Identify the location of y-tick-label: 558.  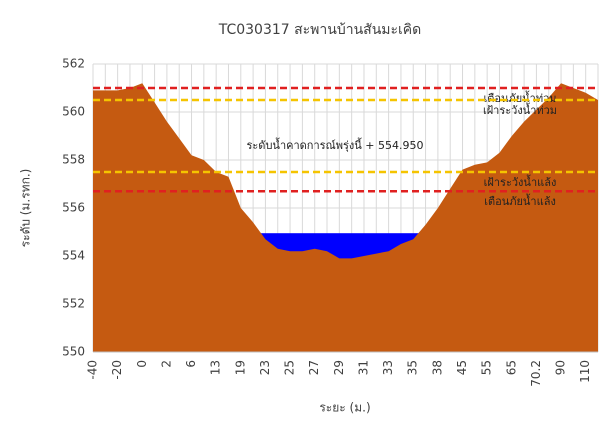
(73, 160).